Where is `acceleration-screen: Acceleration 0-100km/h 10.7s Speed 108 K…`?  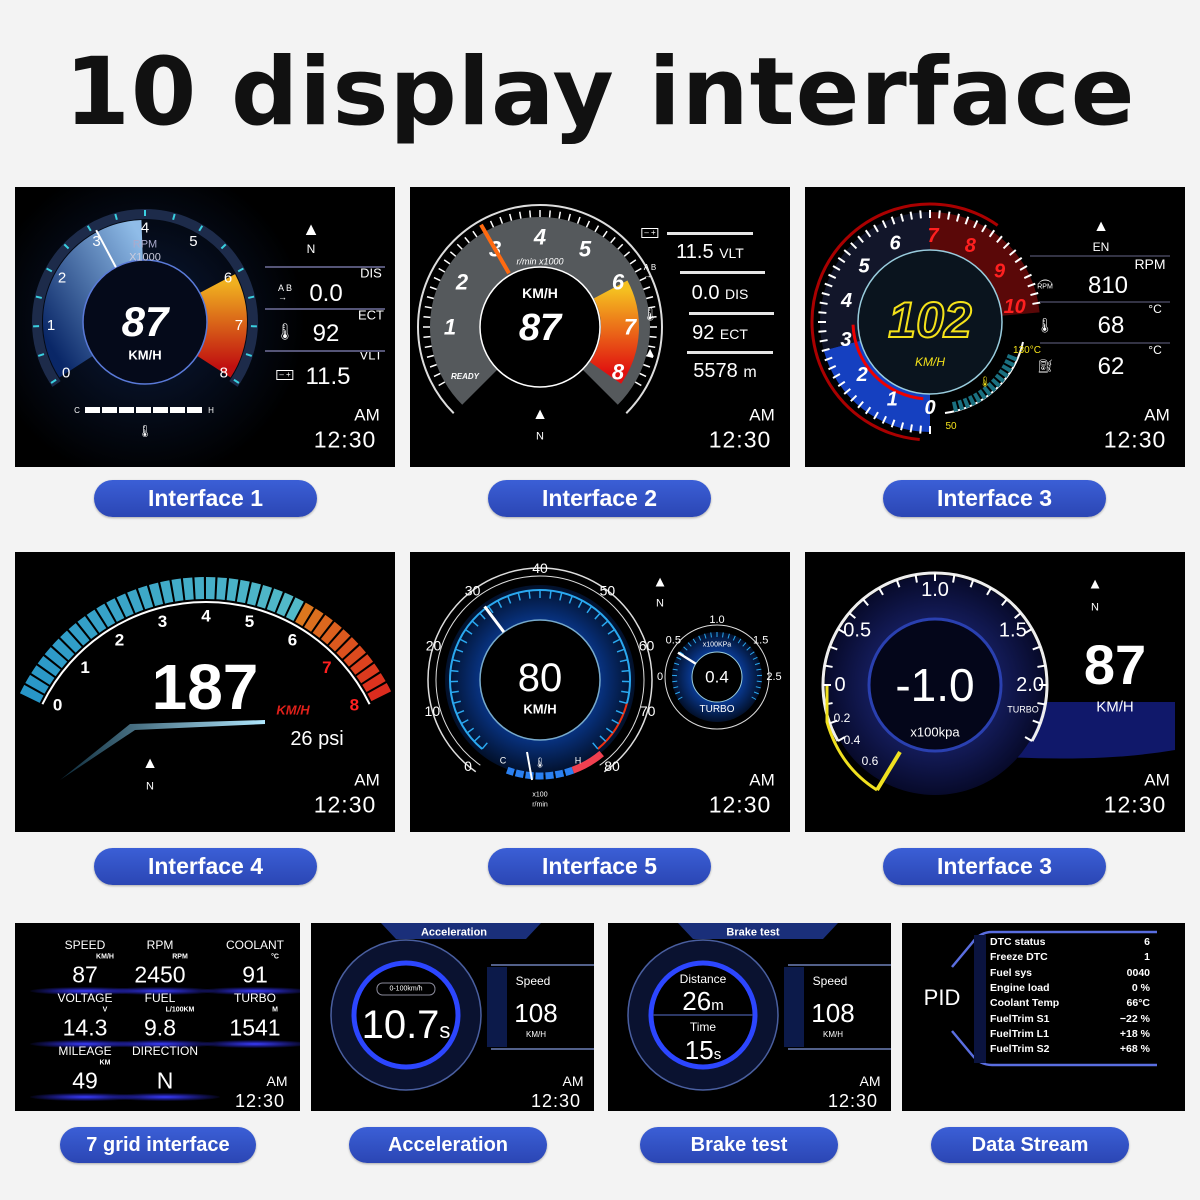
acceleration-screen: Acceleration 0-100km/h 10.7s Speed 108 K… is located at coordinates (452, 1017).